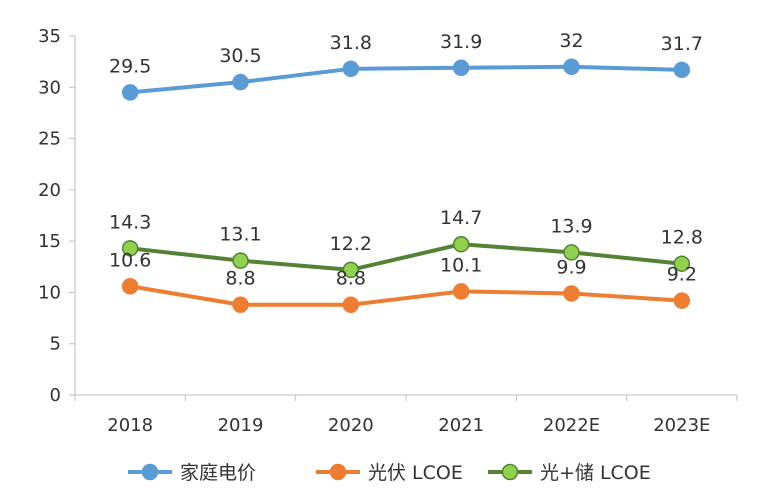 This screenshot has width=760, height=498. What do you see at coordinates (49, 216) in the screenshot?
I see `y-tick-labels: 0 5 10 15 20 25 30 35` at bounding box center [49, 216].